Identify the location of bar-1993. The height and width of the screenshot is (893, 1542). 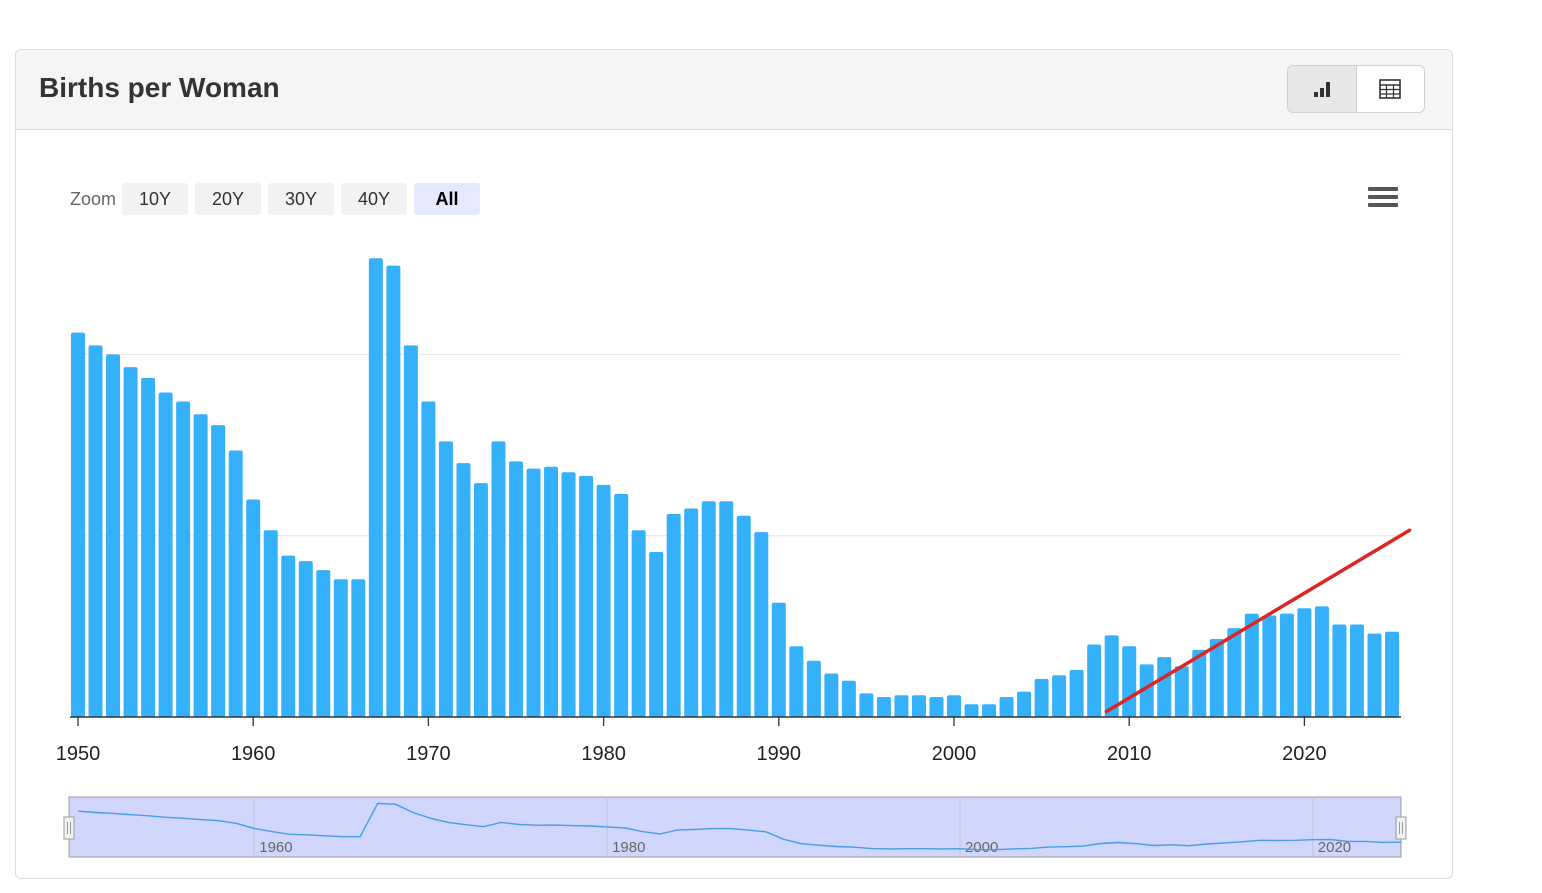
(831, 695).